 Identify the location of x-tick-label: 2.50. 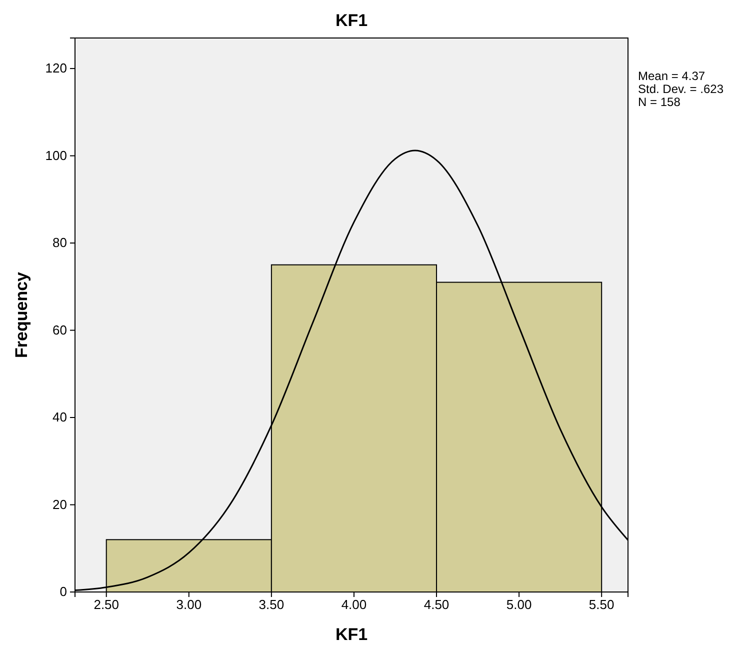
(107, 604).